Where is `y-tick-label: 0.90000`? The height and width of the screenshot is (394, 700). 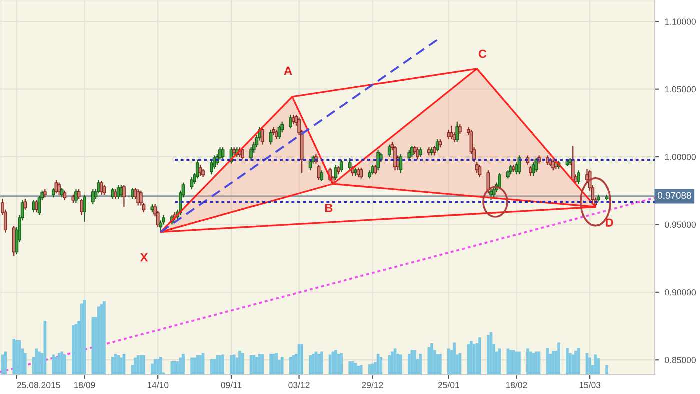 y-tick-label: 0.90000 is located at coordinates (680, 292).